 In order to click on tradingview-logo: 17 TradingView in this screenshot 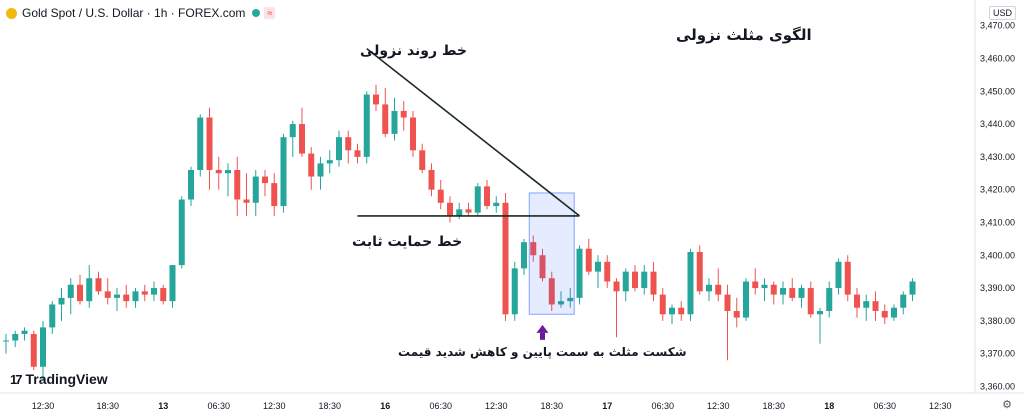, I will do `click(59, 379)`.